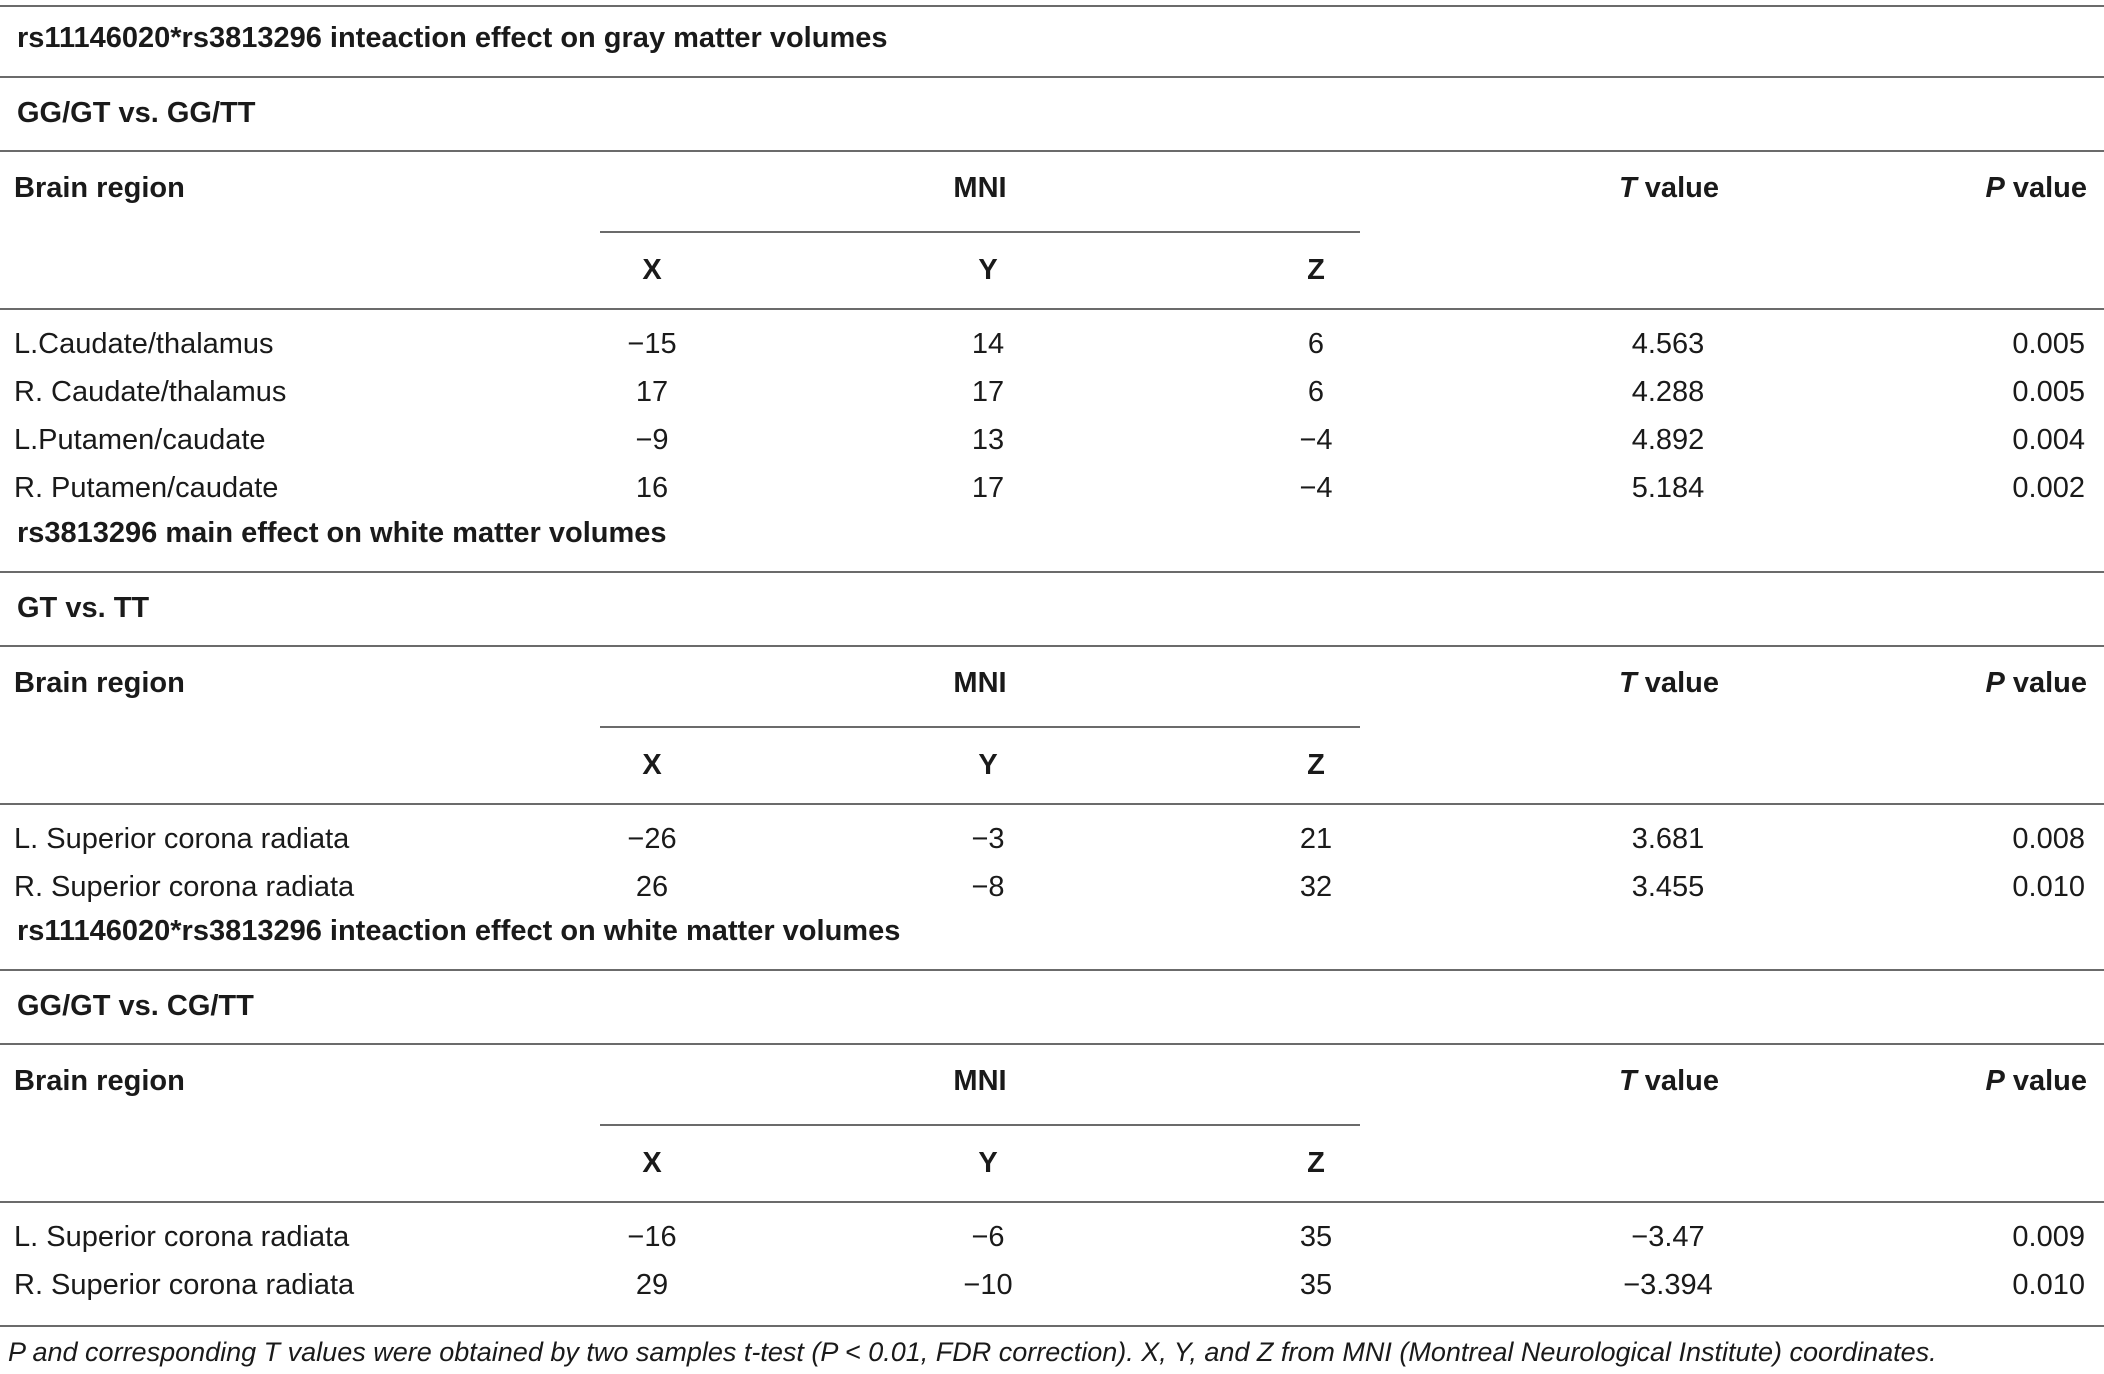  What do you see at coordinates (988, 887) in the screenshot?
I see `cell-y: −8` at bounding box center [988, 887].